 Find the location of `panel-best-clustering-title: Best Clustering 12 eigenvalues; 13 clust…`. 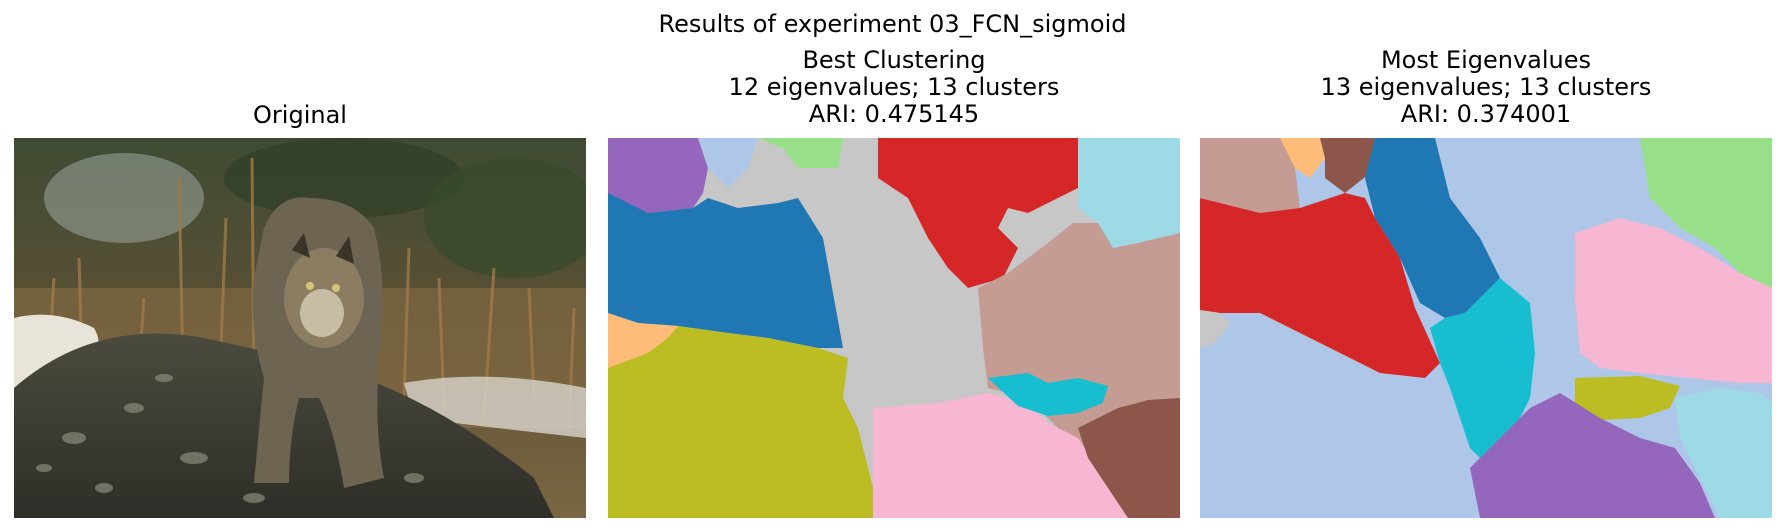

panel-best-clustering-title: Best Clustering 12 eigenvalues; 13 clust… is located at coordinates (894, 87).